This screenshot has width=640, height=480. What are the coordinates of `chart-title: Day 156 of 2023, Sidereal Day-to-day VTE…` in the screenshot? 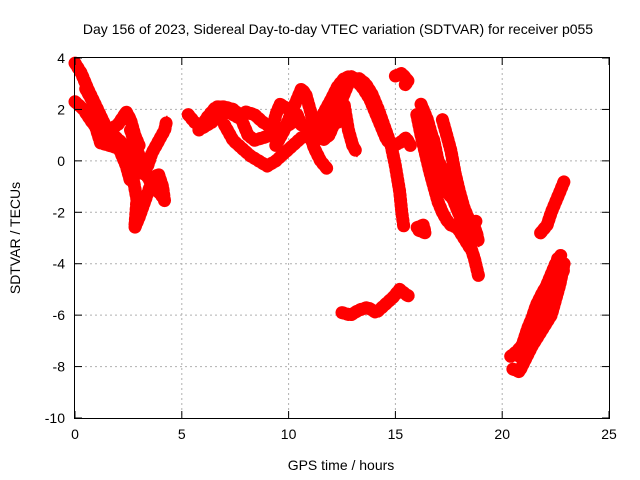 It's located at (338, 29).